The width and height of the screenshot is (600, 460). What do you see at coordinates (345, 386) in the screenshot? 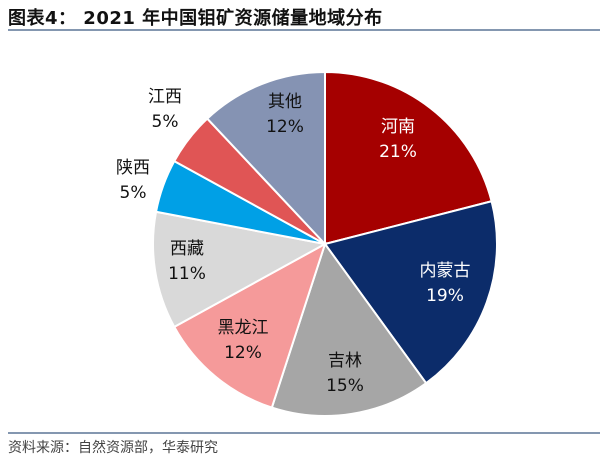
I see `slice-value-label-2: 15%` at bounding box center [345, 386].